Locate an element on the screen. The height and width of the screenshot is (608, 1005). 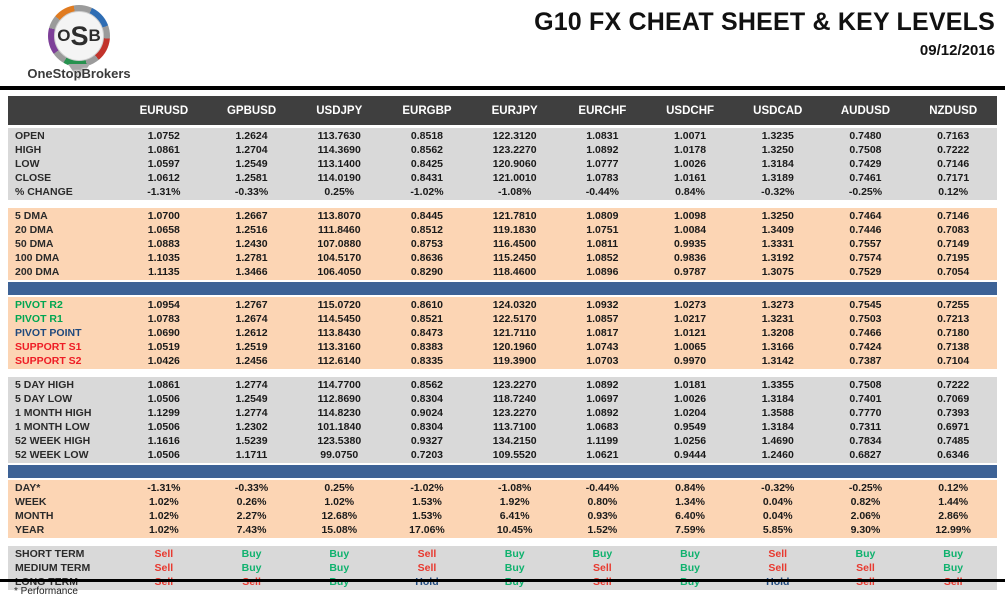
row-label: PIVOT R1 is located at coordinates (39, 319).